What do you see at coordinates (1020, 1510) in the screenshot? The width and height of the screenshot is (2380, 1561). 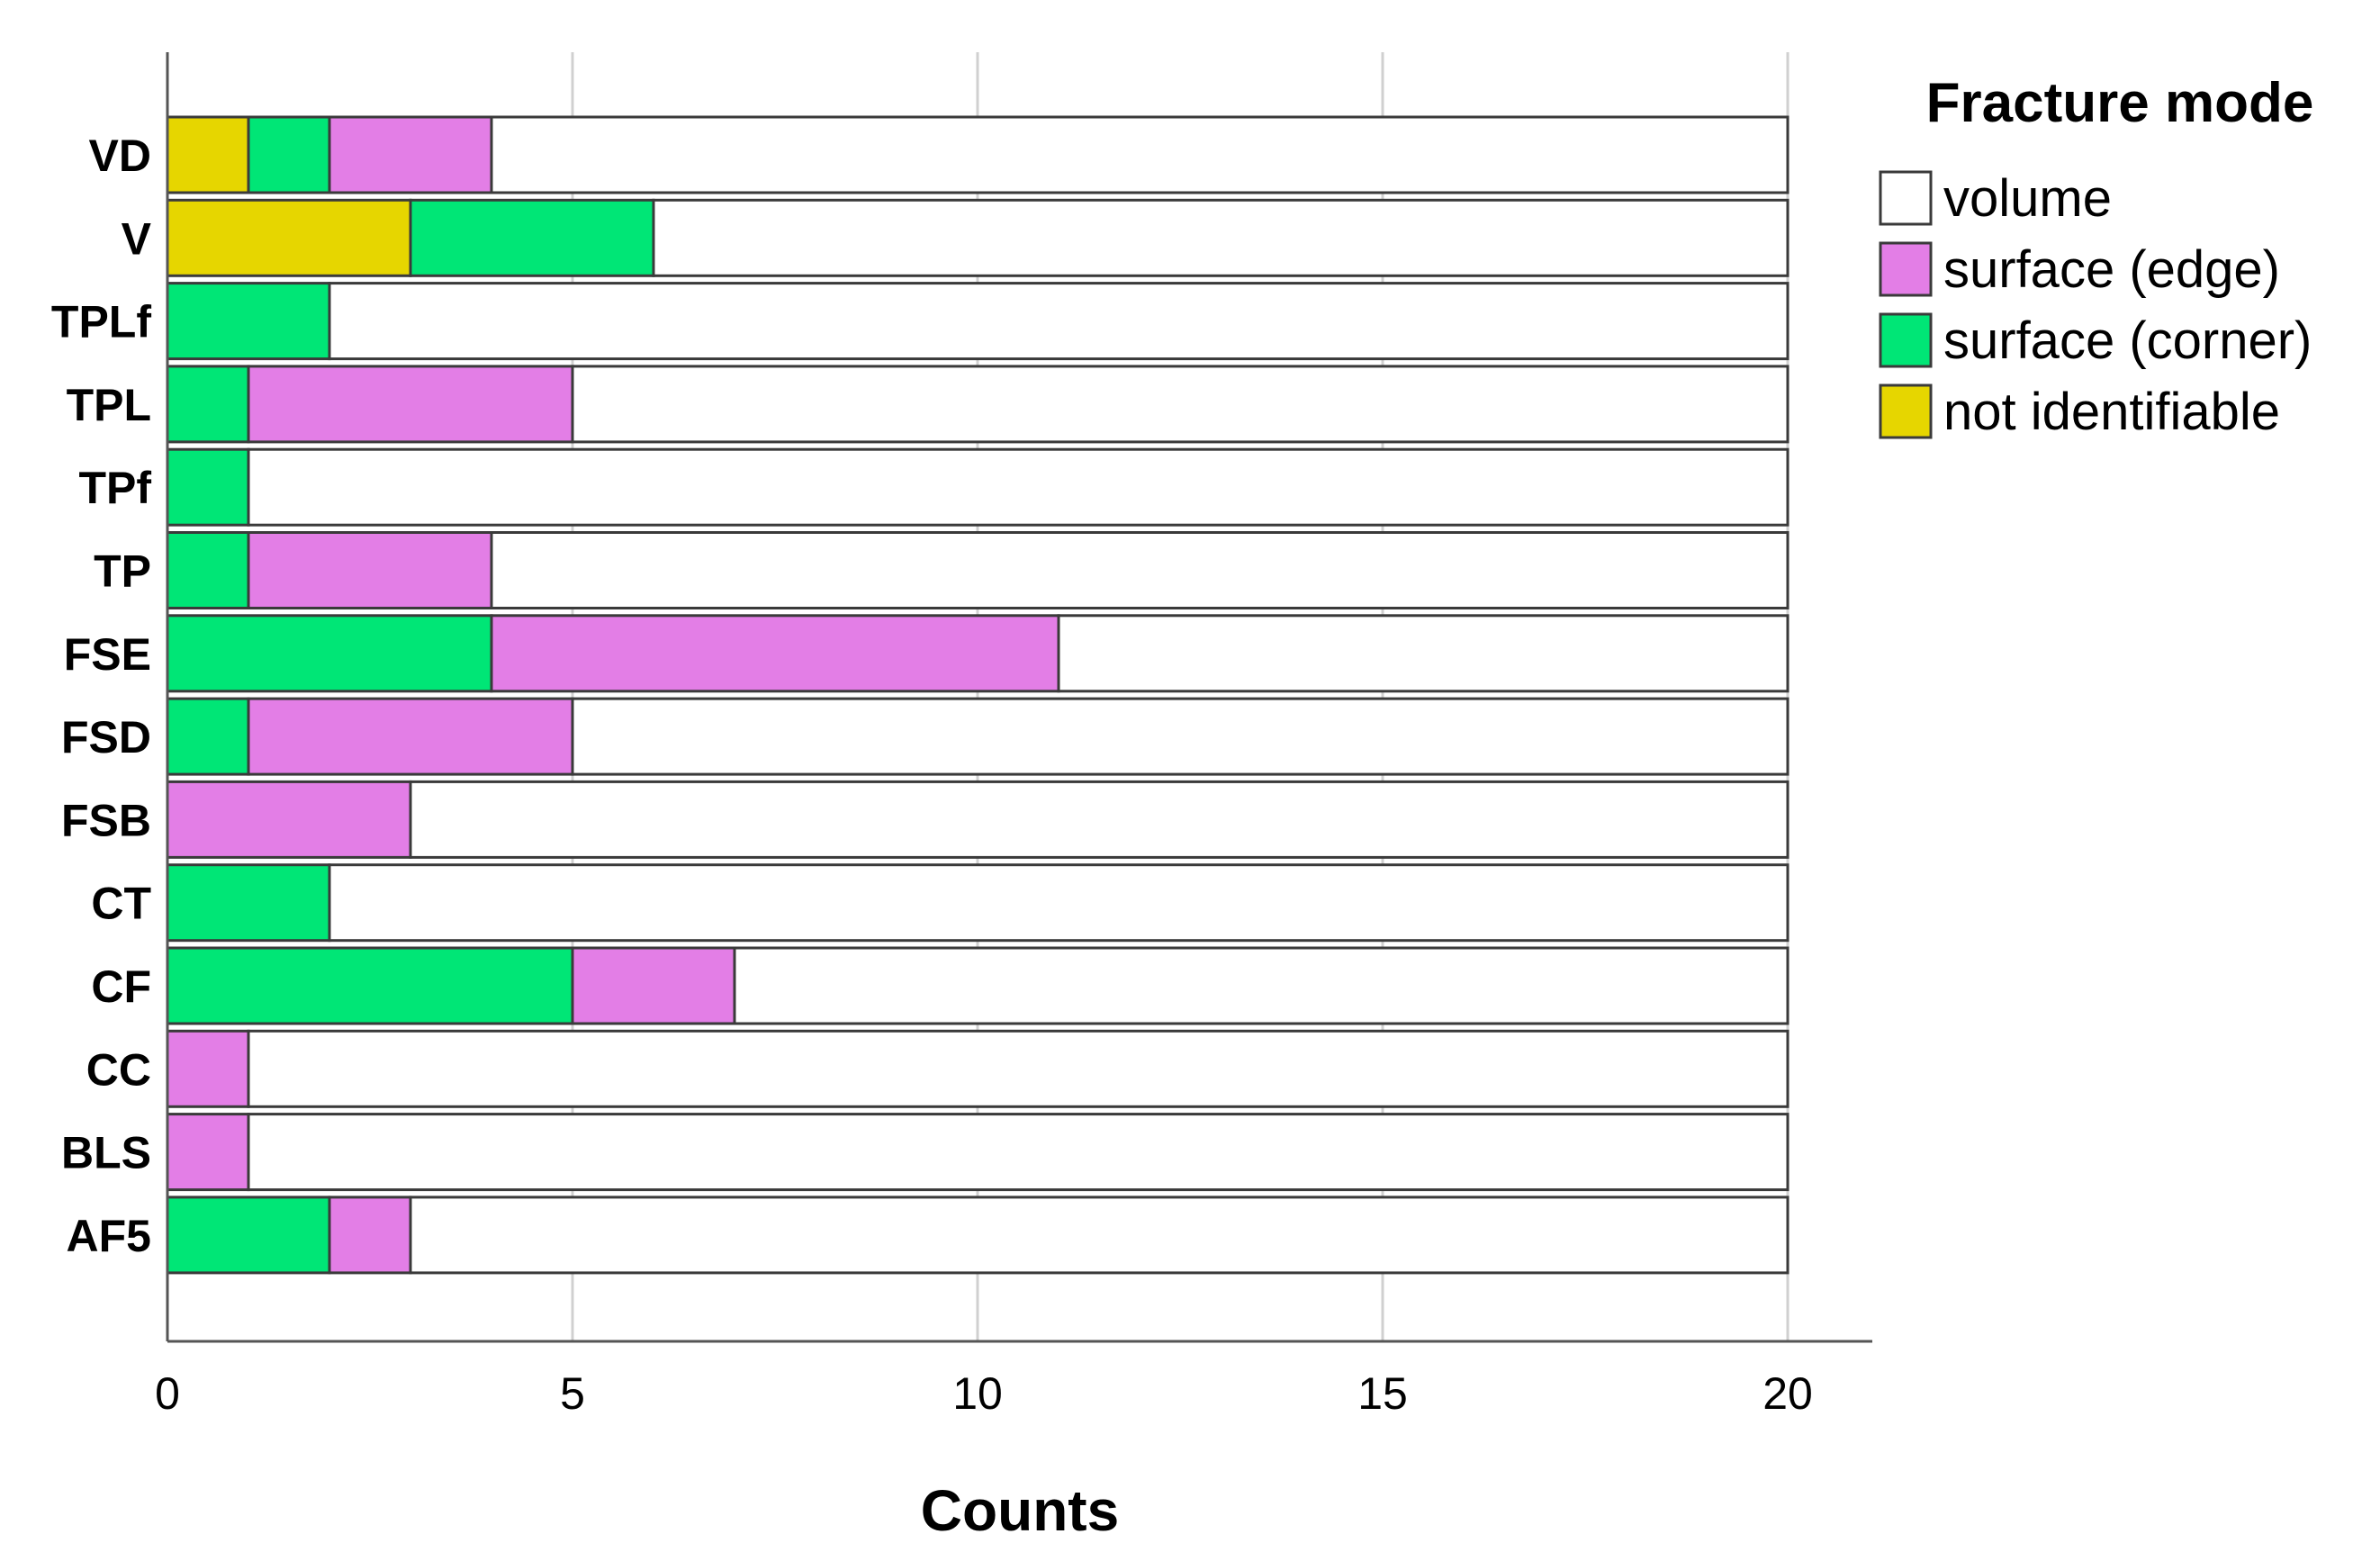 I see `x-axis-title: Counts` at bounding box center [1020, 1510].